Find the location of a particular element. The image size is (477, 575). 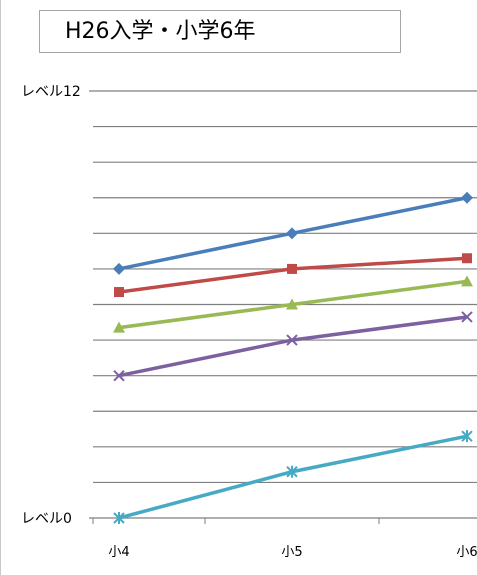

x-tick-label: 小6 is located at coordinates (466, 552).